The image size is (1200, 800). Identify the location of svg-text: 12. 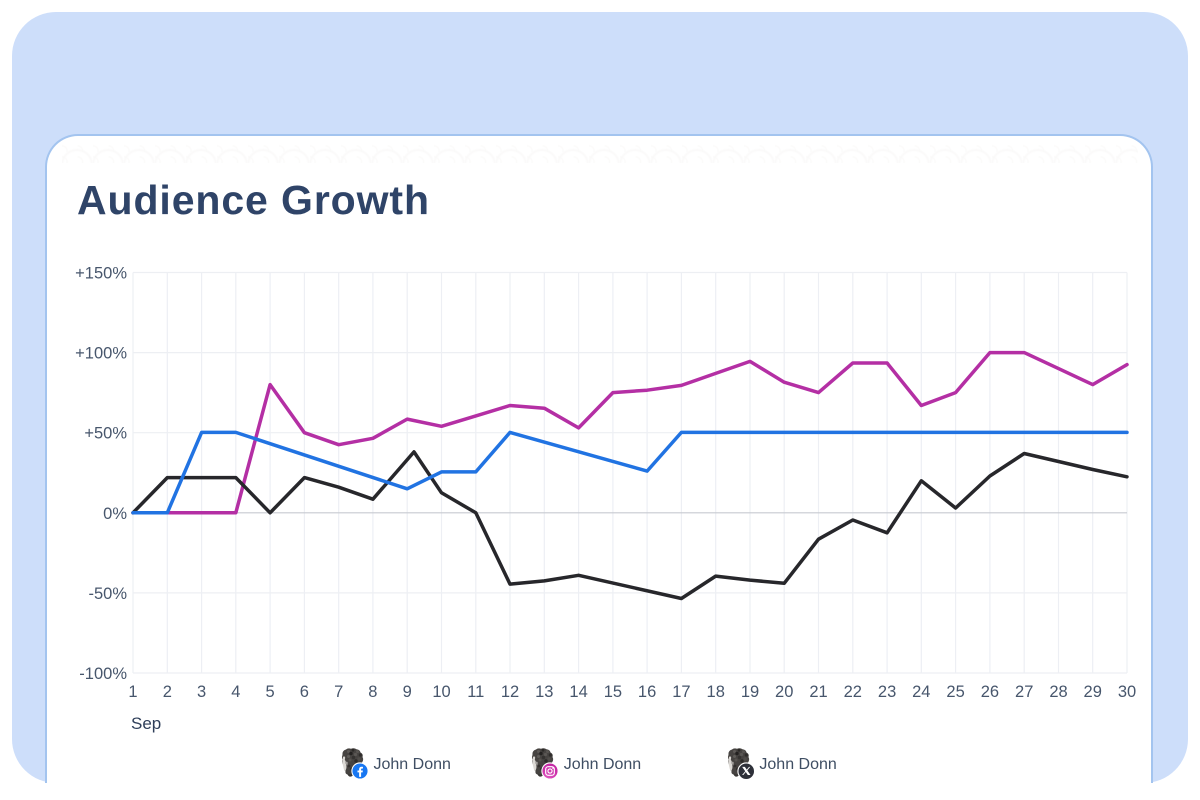
(510, 692).